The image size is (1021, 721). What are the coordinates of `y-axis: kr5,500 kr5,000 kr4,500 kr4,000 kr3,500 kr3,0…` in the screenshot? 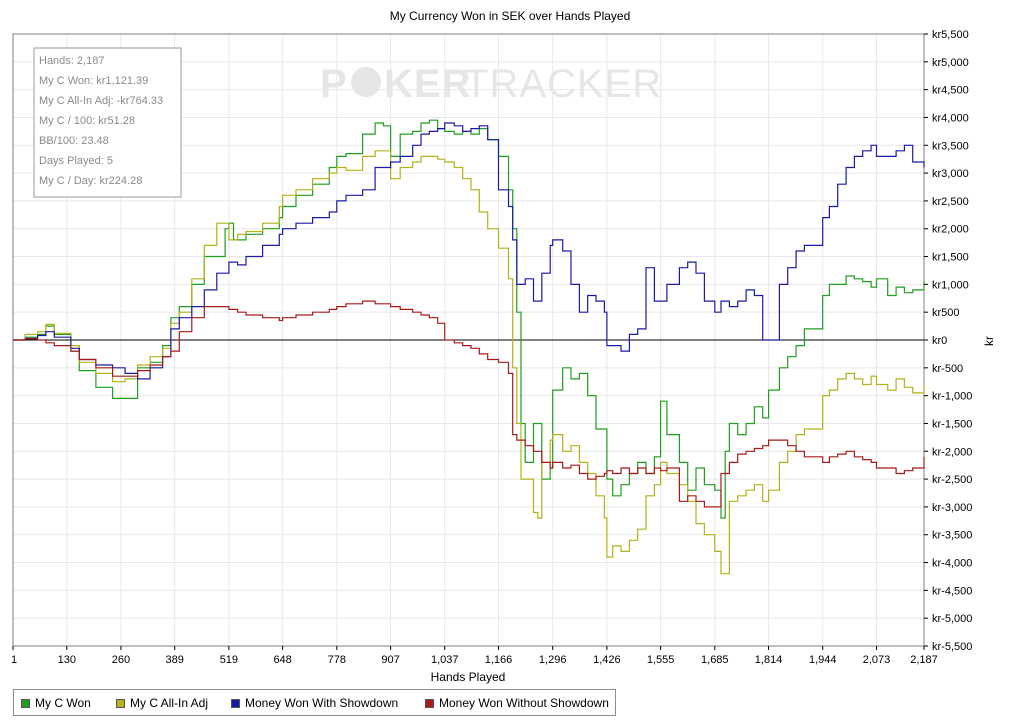 It's located at (948, 341).